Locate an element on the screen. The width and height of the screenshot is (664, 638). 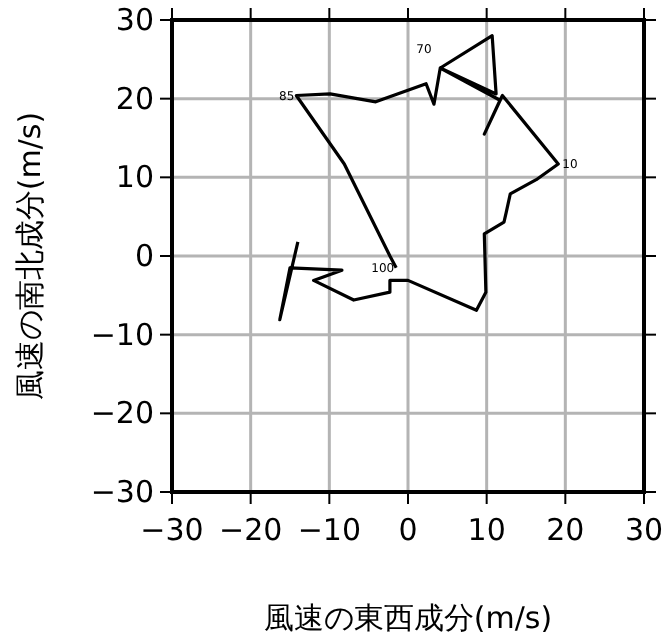
y-tick-label: −10 is located at coordinates (122, 334).